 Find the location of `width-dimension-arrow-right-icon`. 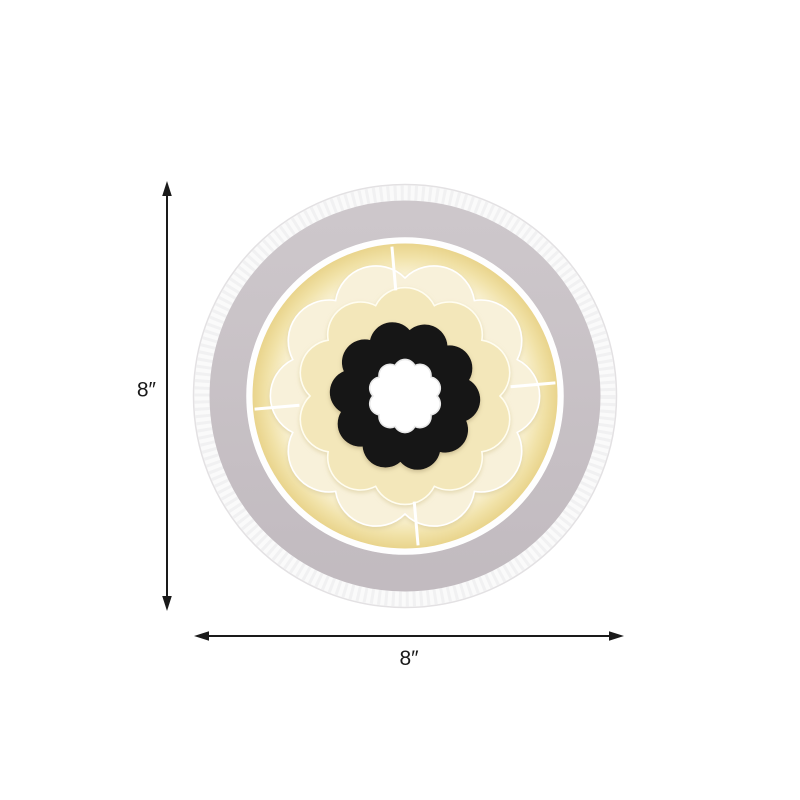

width-dimension-arrow-right-icon is located at coordinates (616, 636).